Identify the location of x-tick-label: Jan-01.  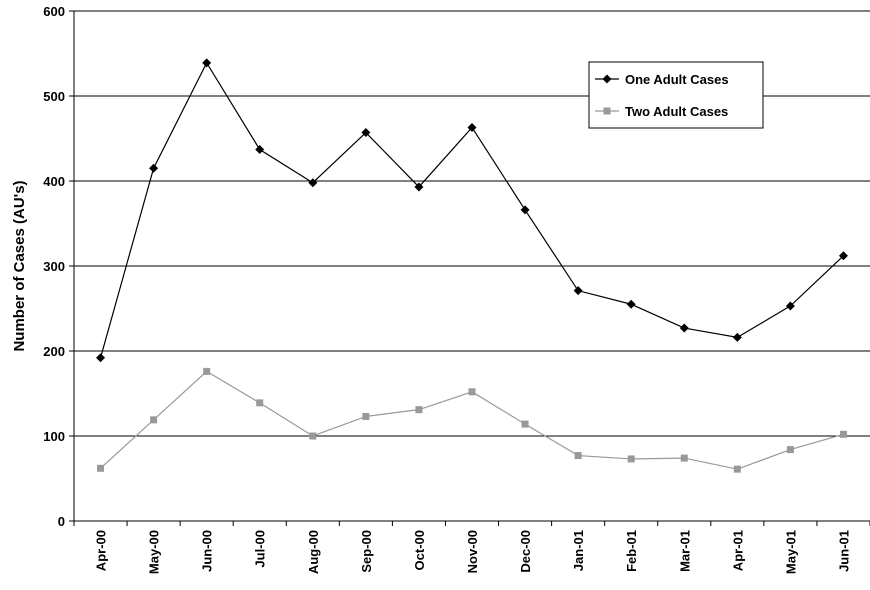
(578, 550).